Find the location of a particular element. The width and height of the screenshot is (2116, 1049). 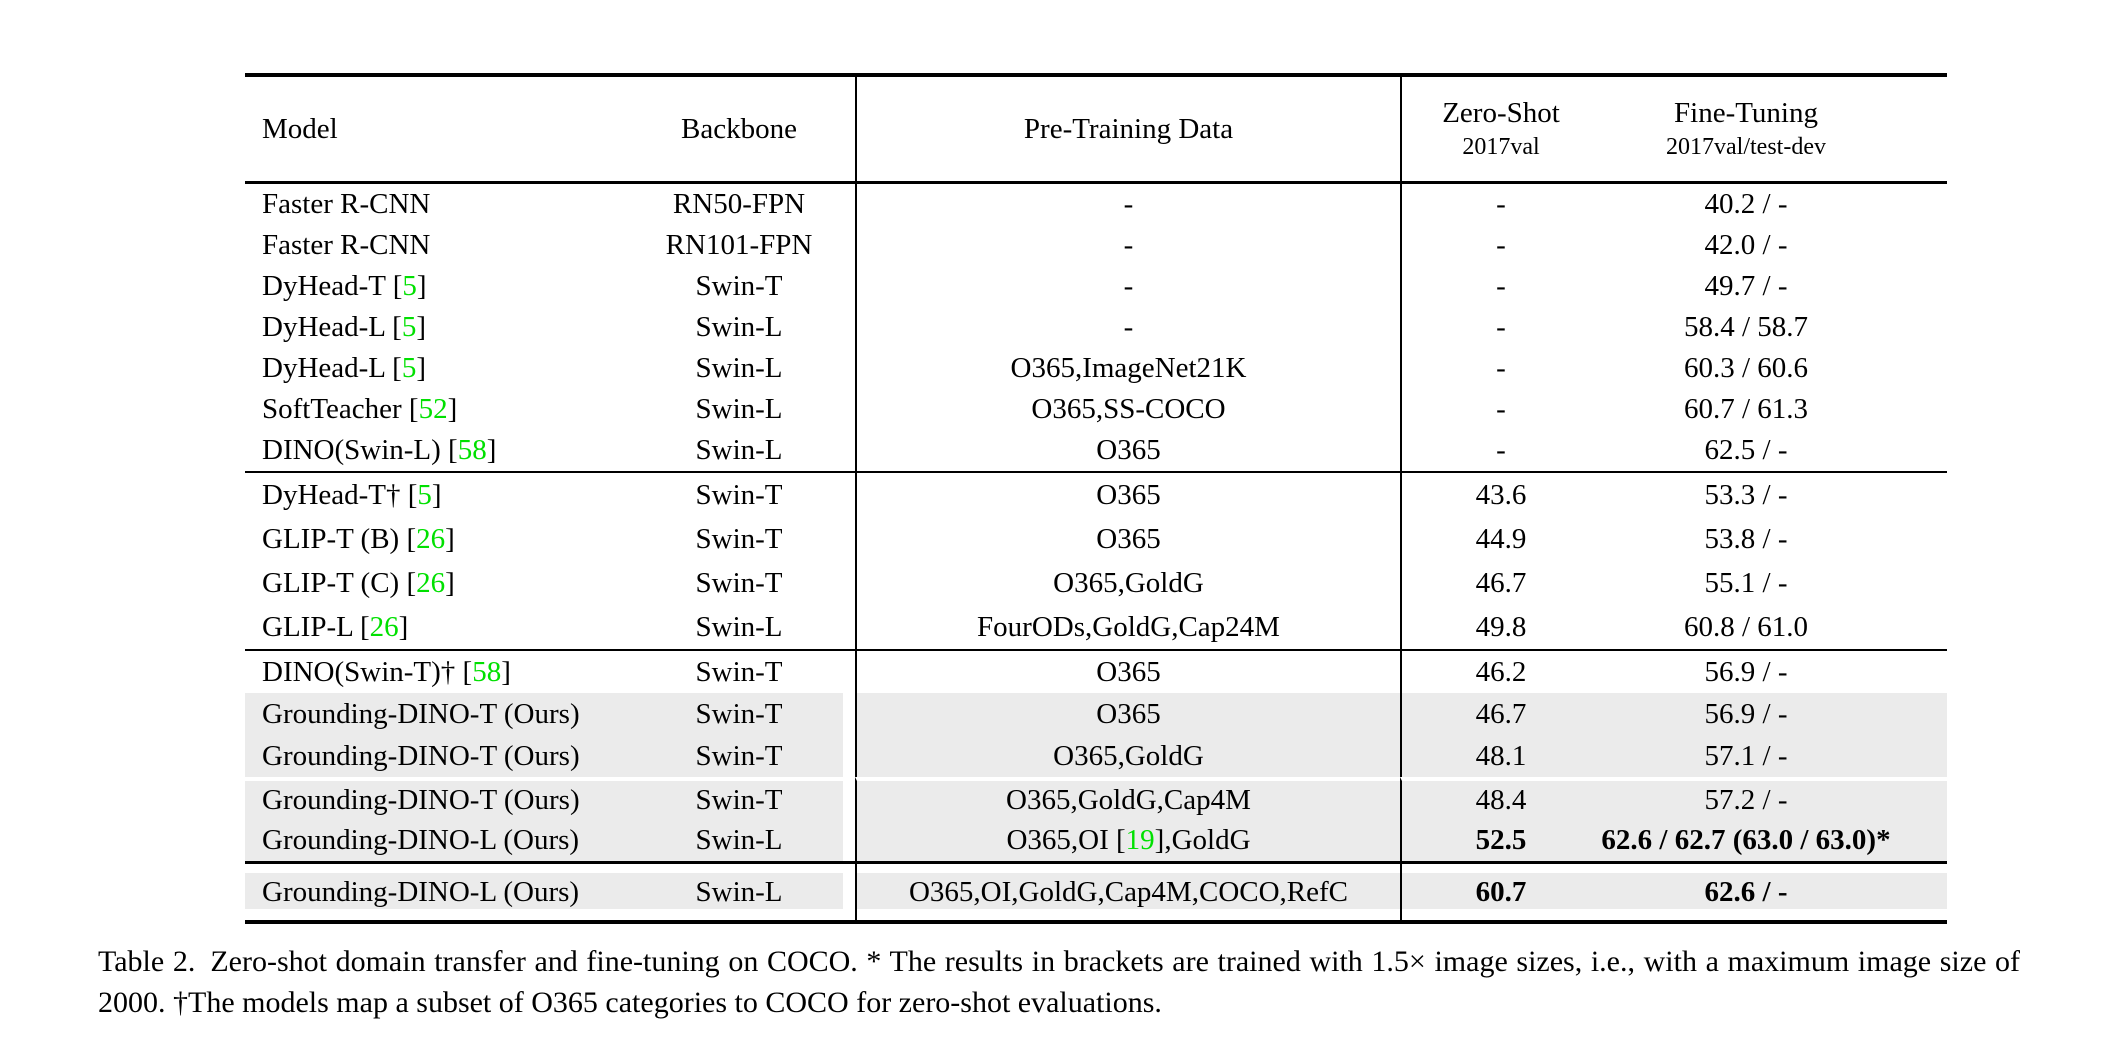

cell-model: DINO(Swin-L) [58] is located at coordinates (440, 450).